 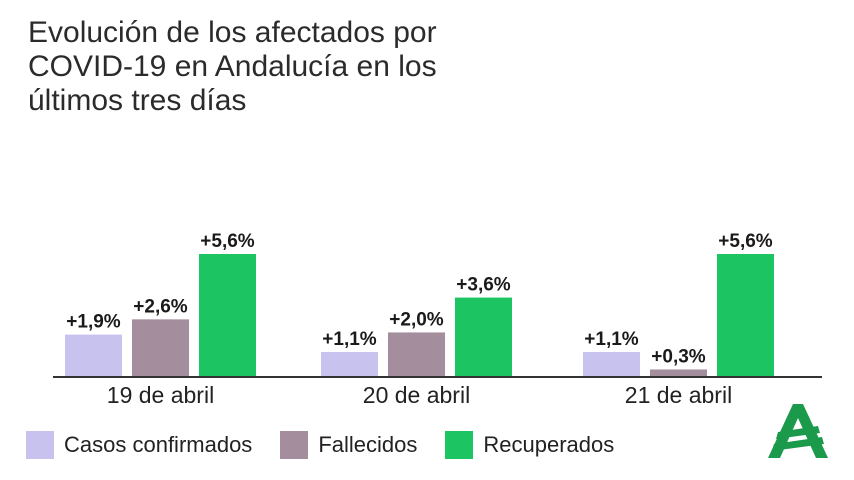 What do you see at coordinates (416, 319) in the screenshot?
I see `data-label: +2,0%` at bounding box center [416, 319].